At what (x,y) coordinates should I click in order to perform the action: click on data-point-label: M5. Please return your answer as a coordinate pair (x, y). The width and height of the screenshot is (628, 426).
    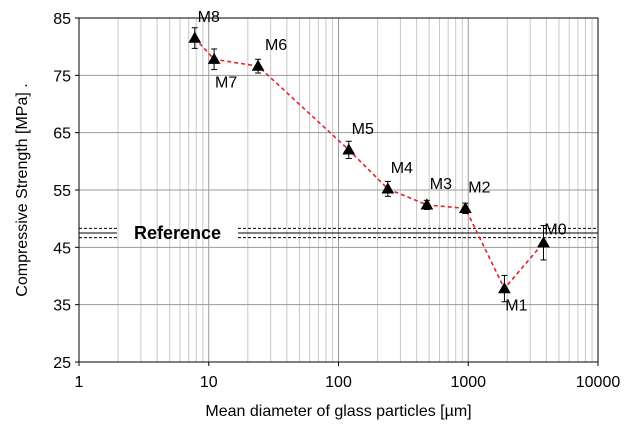
    Looking at the image, I should click on (363, 129).